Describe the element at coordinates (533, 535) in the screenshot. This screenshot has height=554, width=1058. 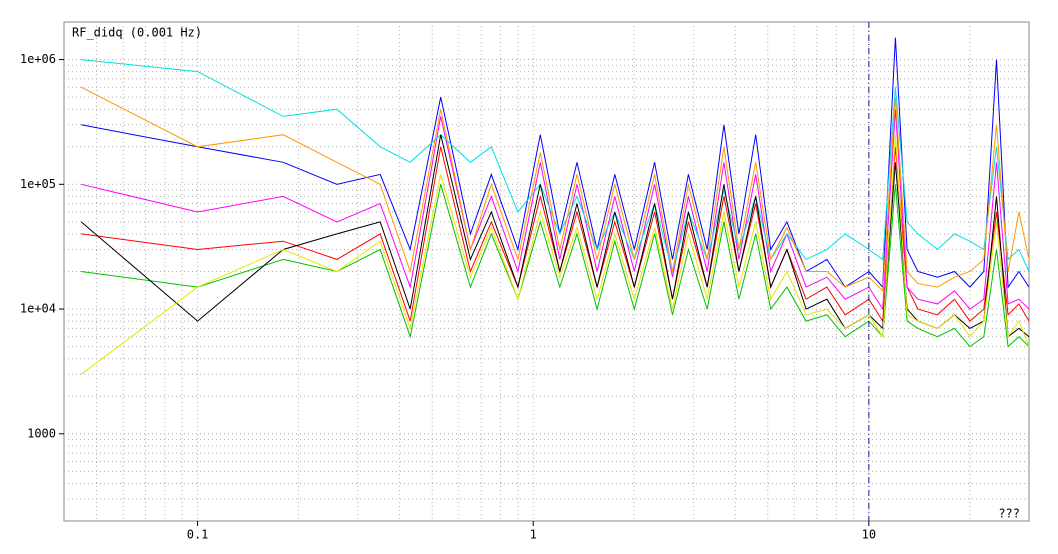
I see `x-tick-label: 1` at that location.